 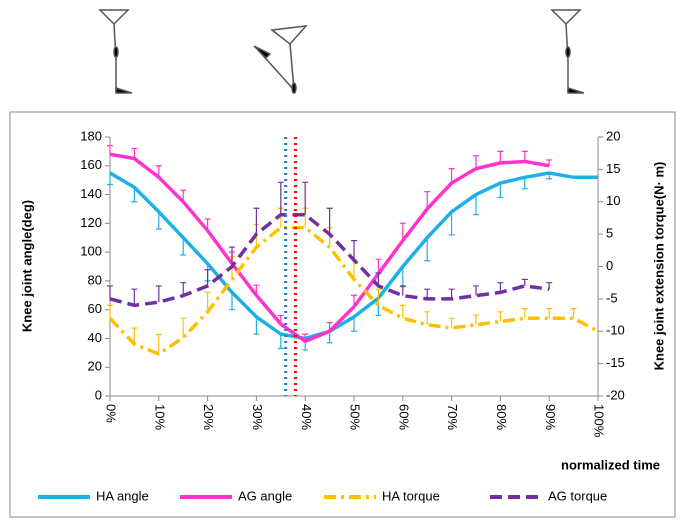 I want to click on x-tick-label: 100%, so click(x=599, y=421).